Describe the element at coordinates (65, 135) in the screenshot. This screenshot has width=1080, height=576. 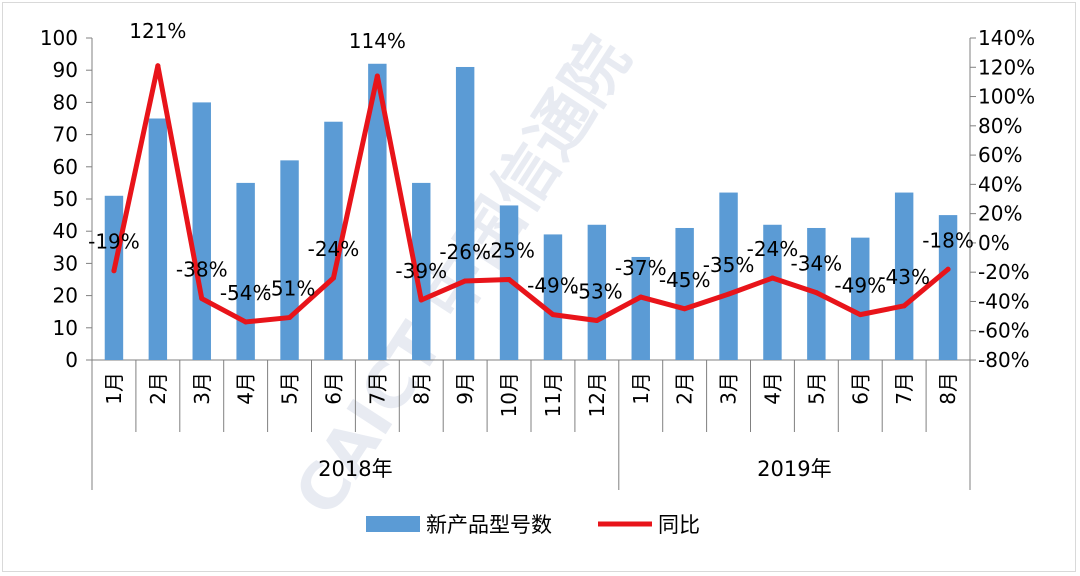
I see `y-left-tick-label: 70` at that location.